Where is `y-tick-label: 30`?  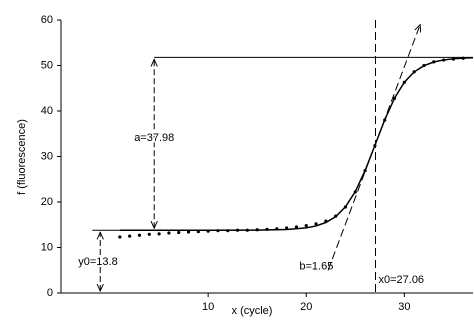
y-tick-label: 30 is located at coordinates (47, 156).